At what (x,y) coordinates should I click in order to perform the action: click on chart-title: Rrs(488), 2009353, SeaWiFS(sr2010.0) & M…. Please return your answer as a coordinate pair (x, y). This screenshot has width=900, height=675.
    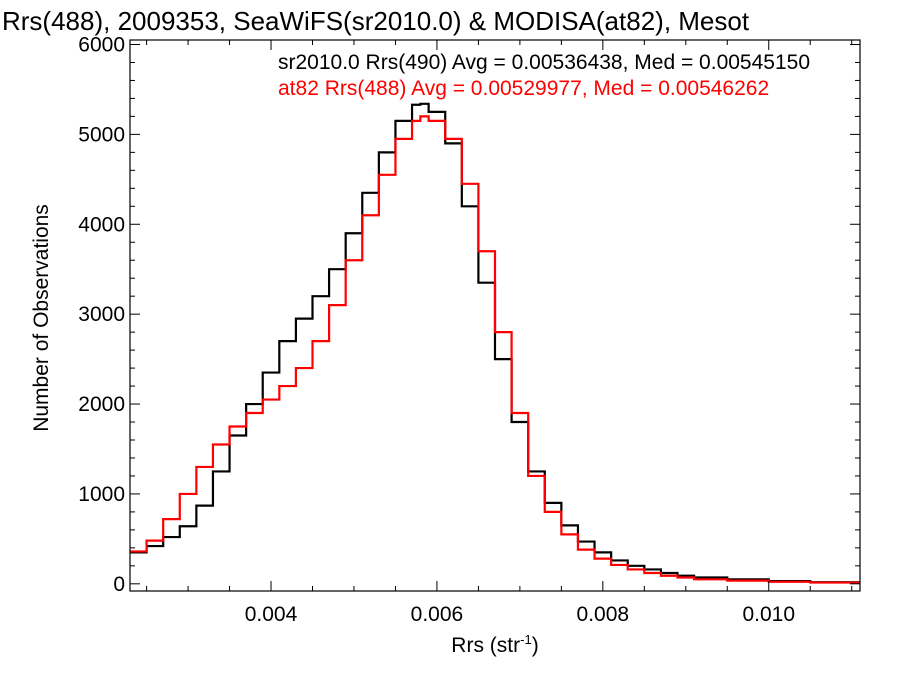
    Looking at the image, I should click on (376, 21).